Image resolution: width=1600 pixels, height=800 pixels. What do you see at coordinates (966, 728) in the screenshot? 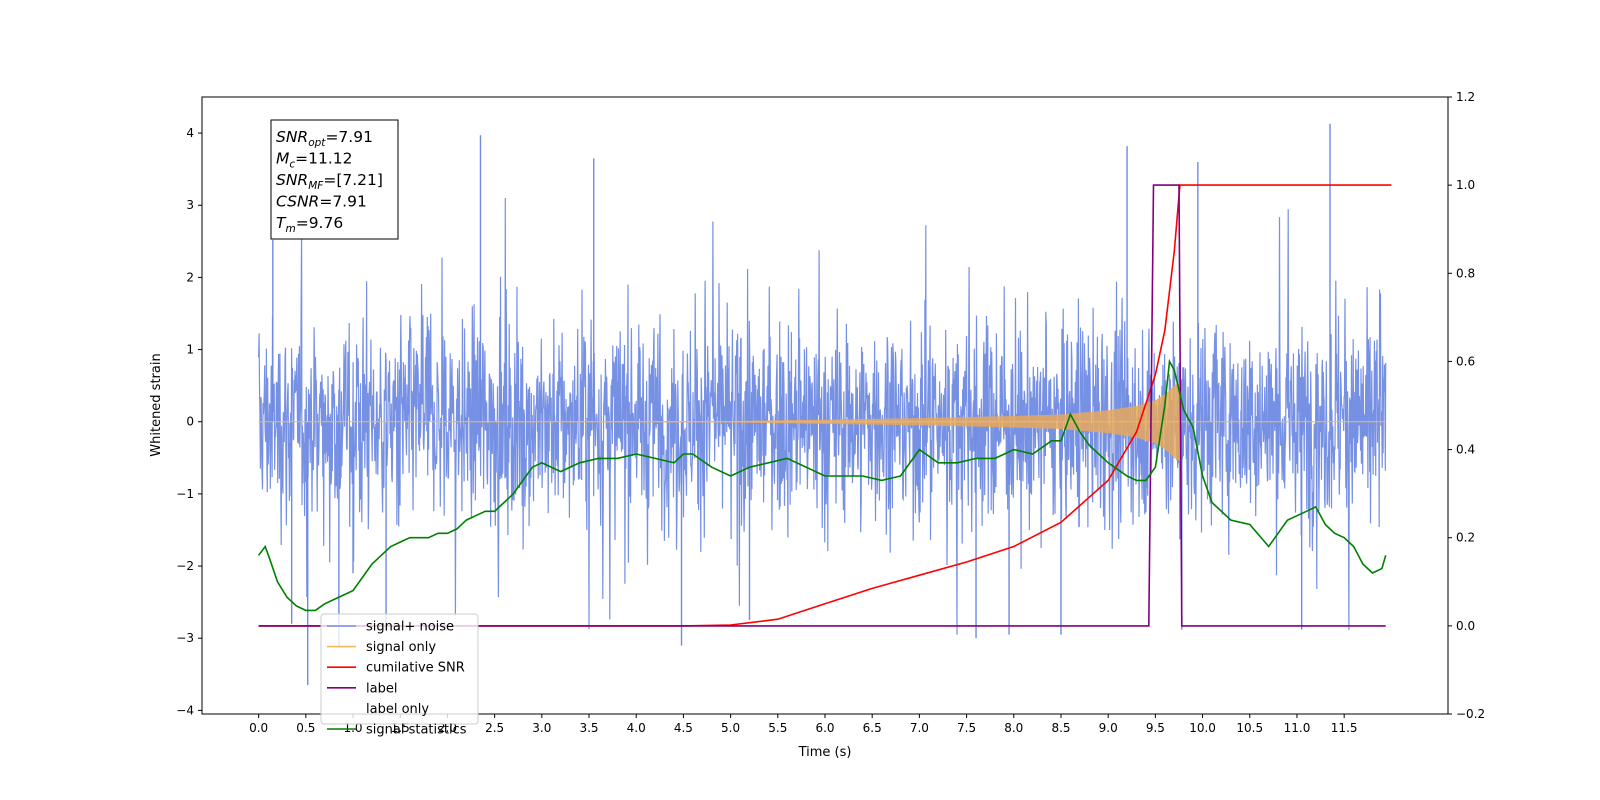
I see `x-tick-label: 7.5` at bounding box center [966, 728].